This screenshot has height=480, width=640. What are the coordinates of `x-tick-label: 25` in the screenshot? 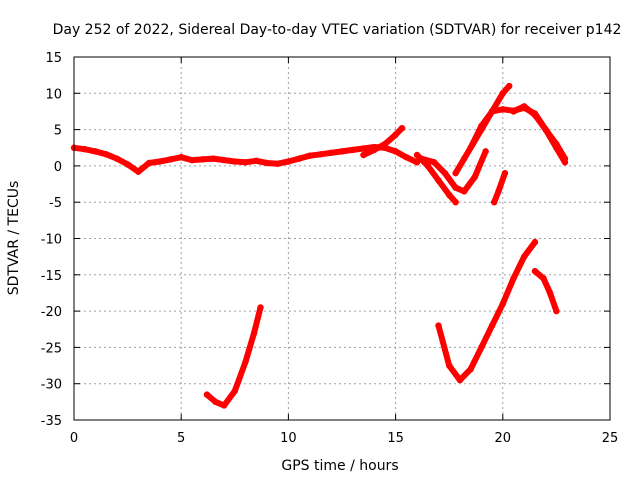 It's located at (610, 438).